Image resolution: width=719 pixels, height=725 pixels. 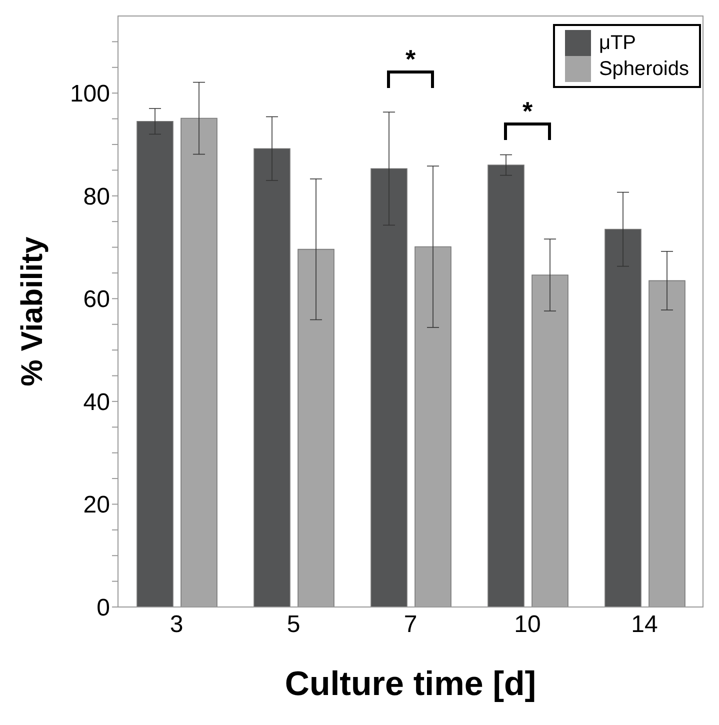 What do you see at coordinates (527, 624) in the screenshot?
I see `x-tick-label: 10` at bounding box center [527, 624].